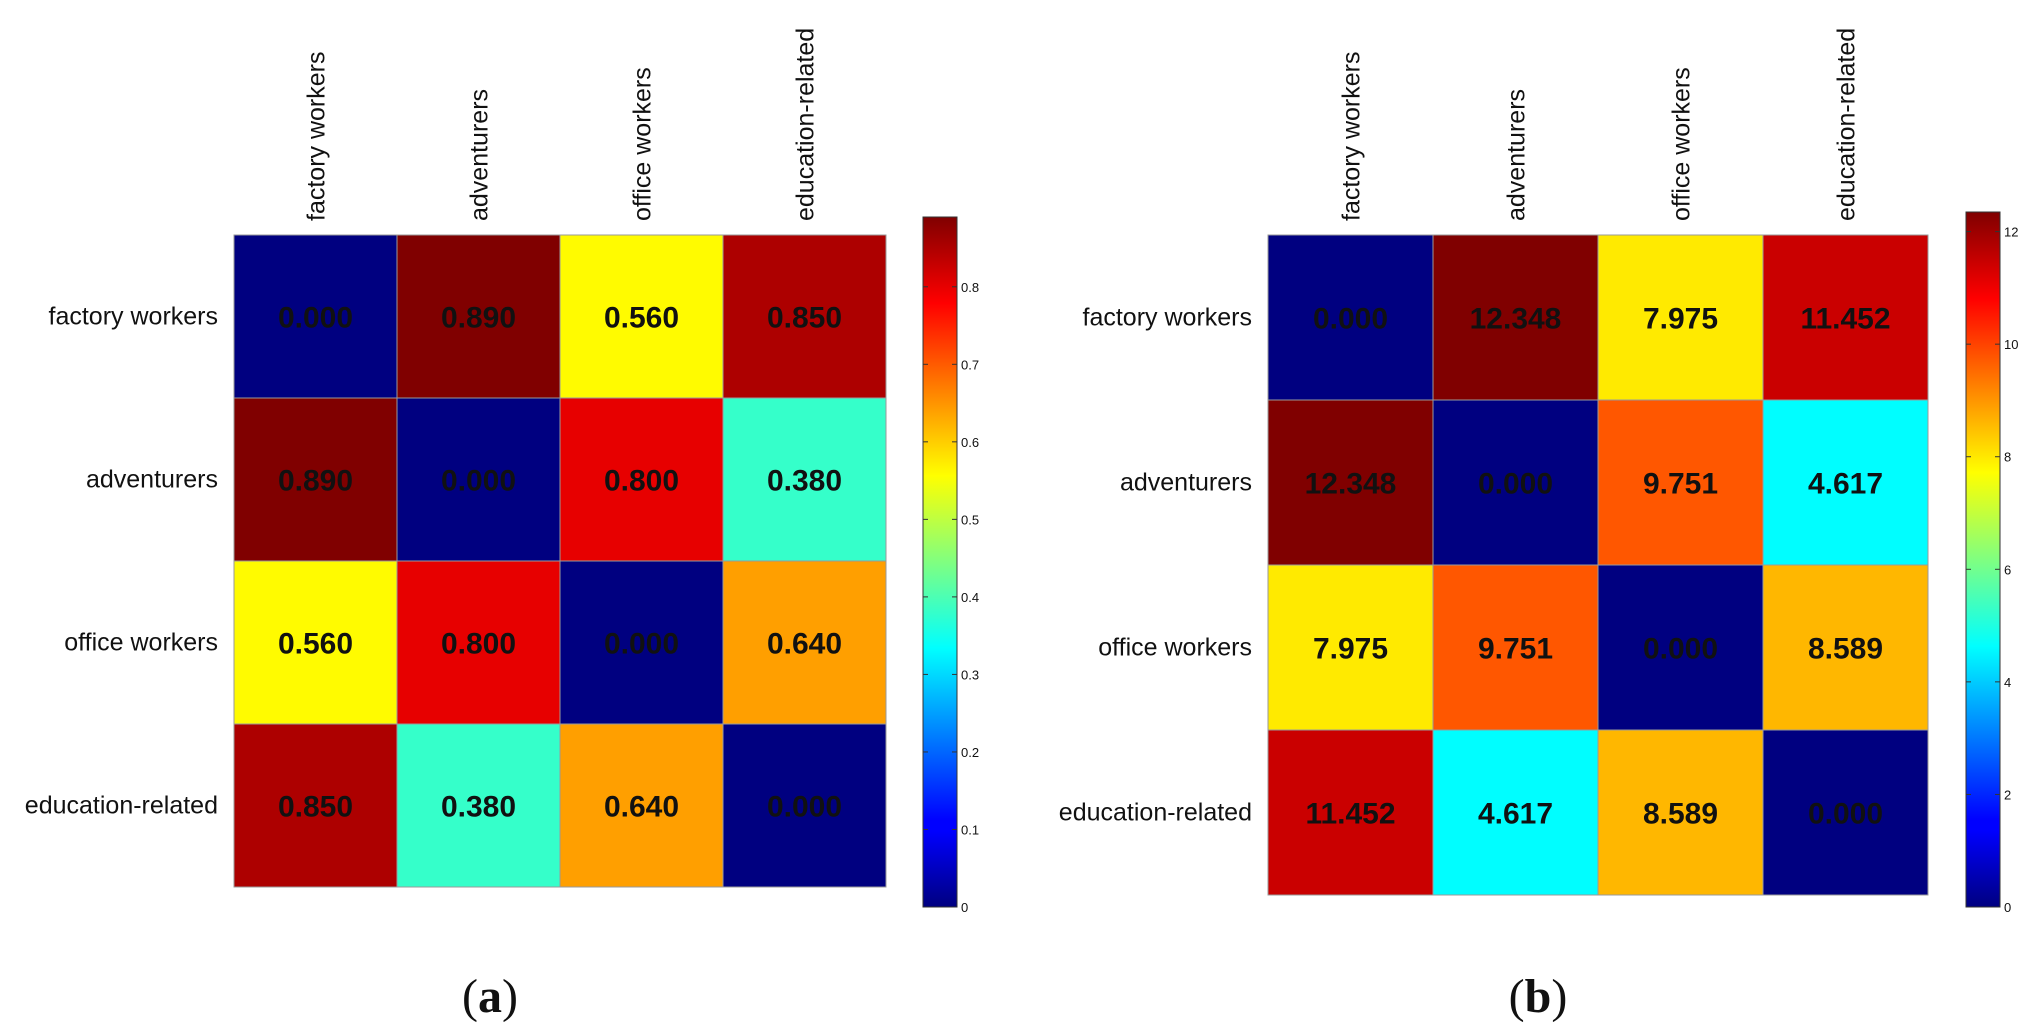 The image size is (2026, 1031). Describe the element at coordinates (970, 752) in the screenshot. I see `colorbar-tick-label: 0.2` at that location.